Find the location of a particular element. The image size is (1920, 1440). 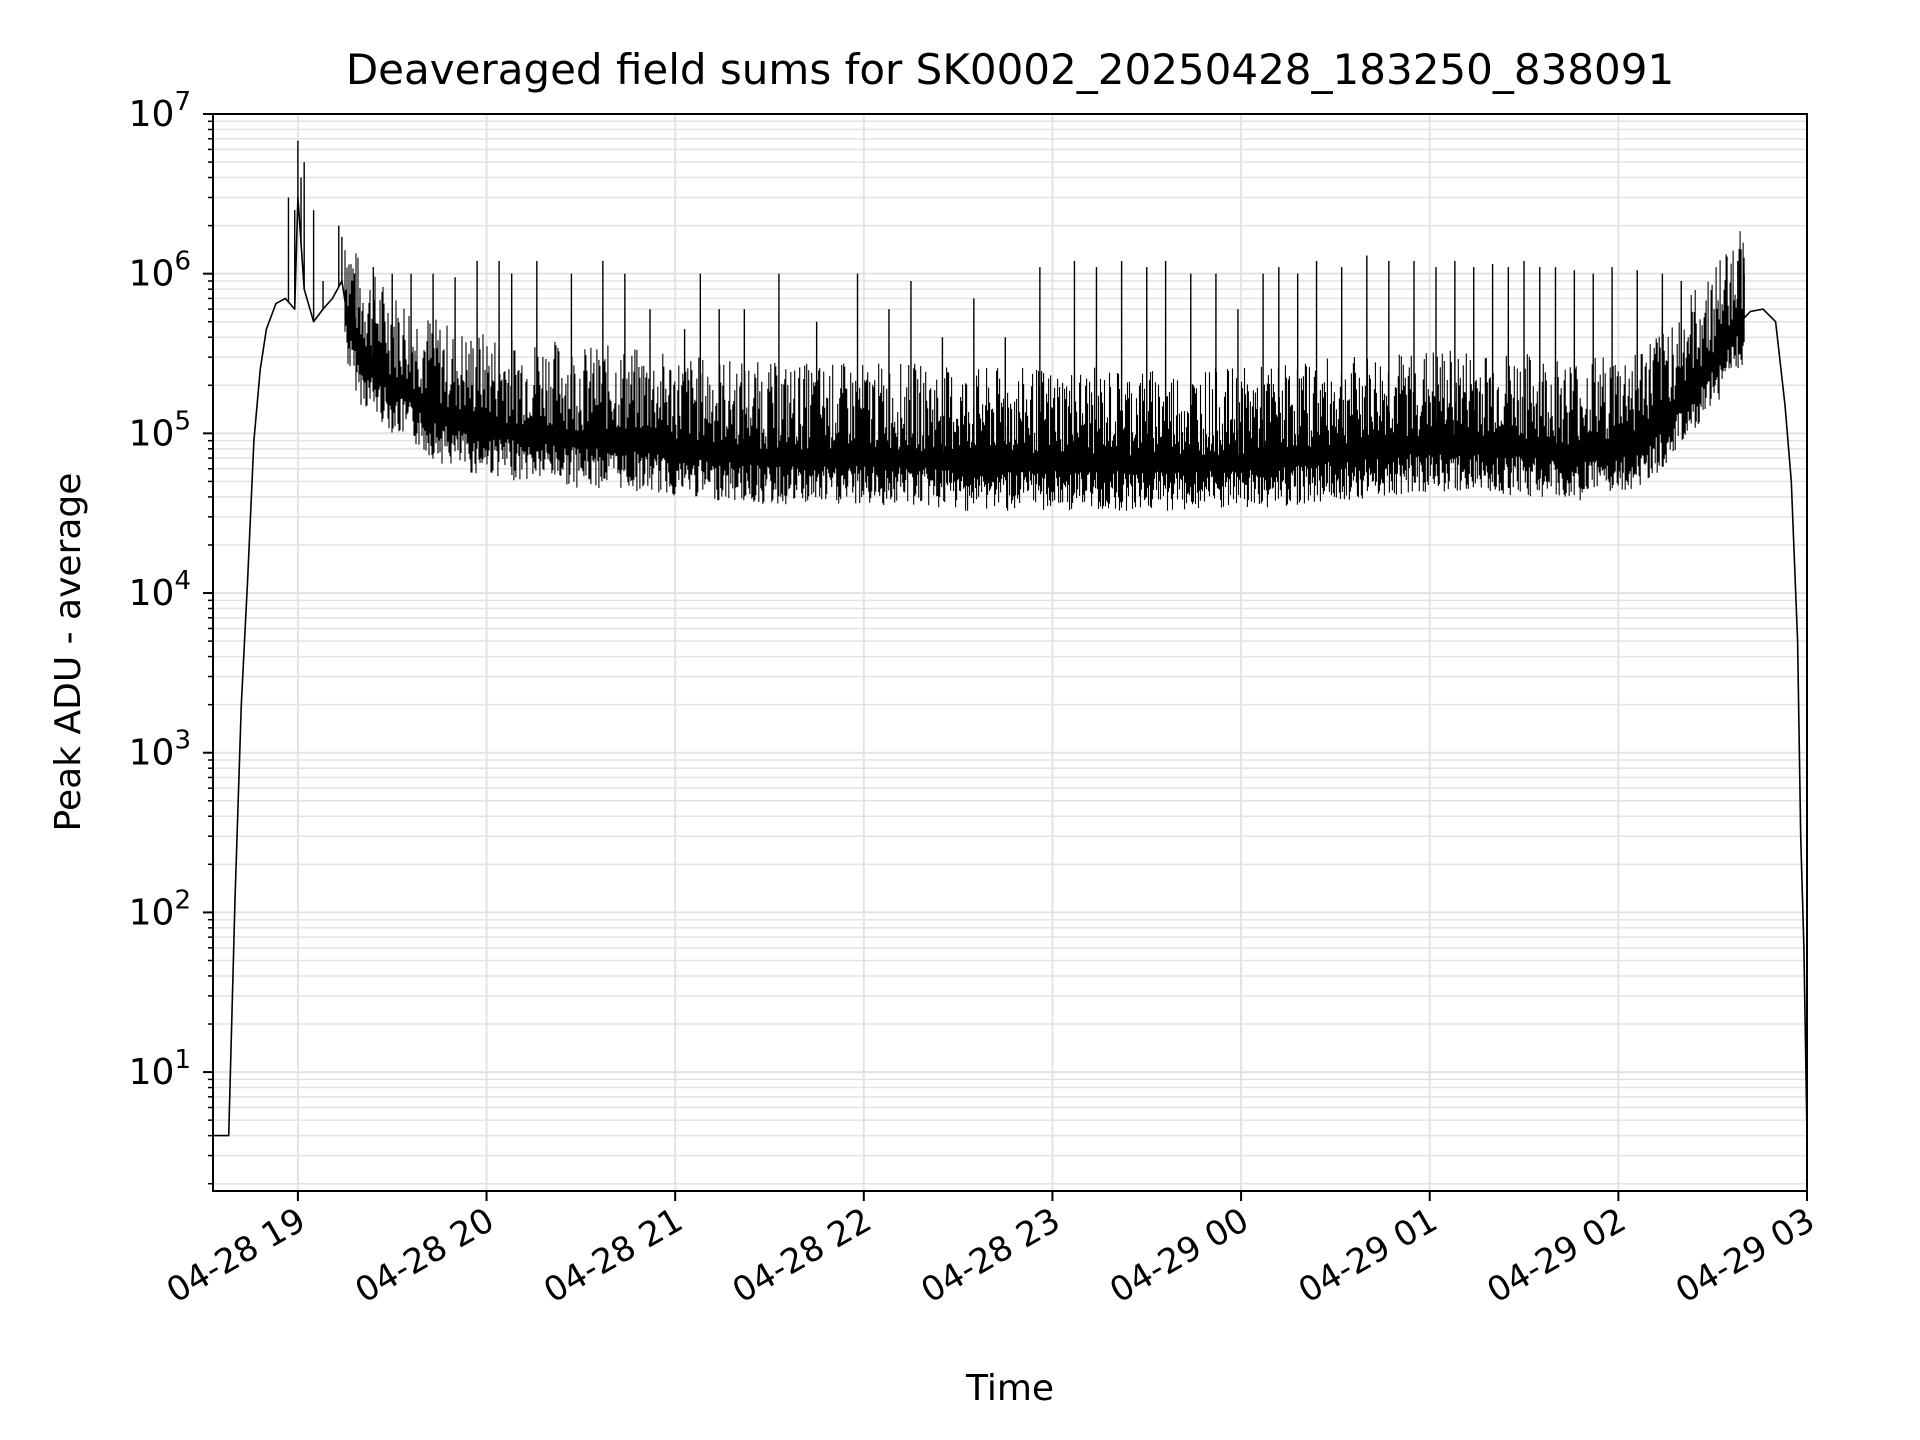

y-tick-label-exponent: 2 is located at coordinates (182, 900).